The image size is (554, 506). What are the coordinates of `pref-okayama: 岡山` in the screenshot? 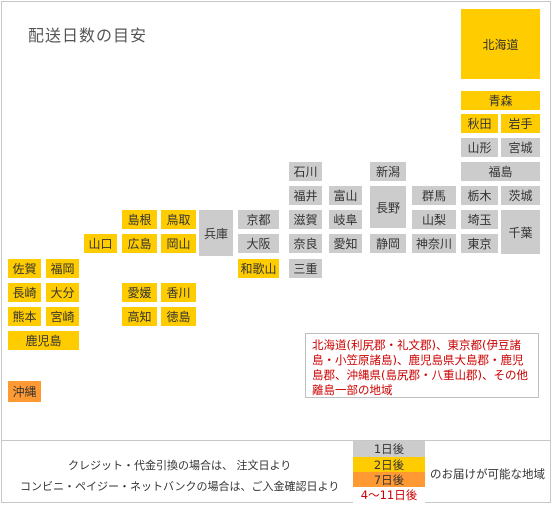 It's located at (178, 243).